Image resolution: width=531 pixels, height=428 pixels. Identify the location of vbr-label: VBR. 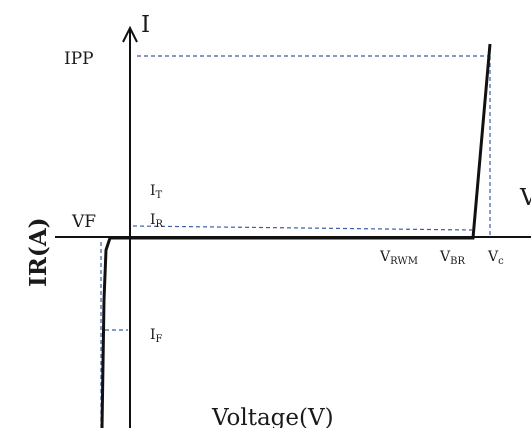
(452, 258).